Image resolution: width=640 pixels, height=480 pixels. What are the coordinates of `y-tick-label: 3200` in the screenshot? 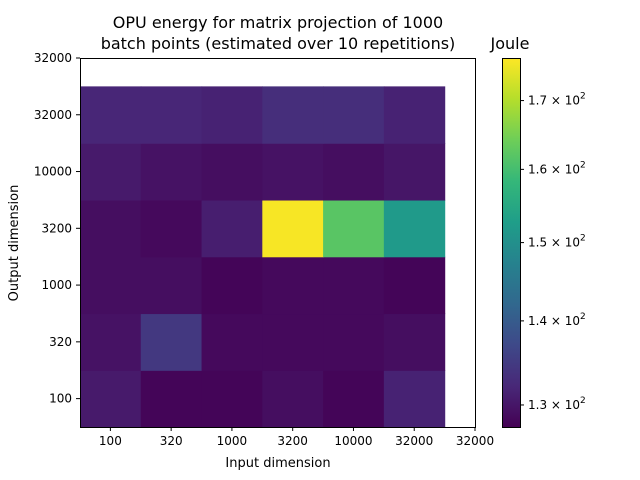 It's located at (56, 228).